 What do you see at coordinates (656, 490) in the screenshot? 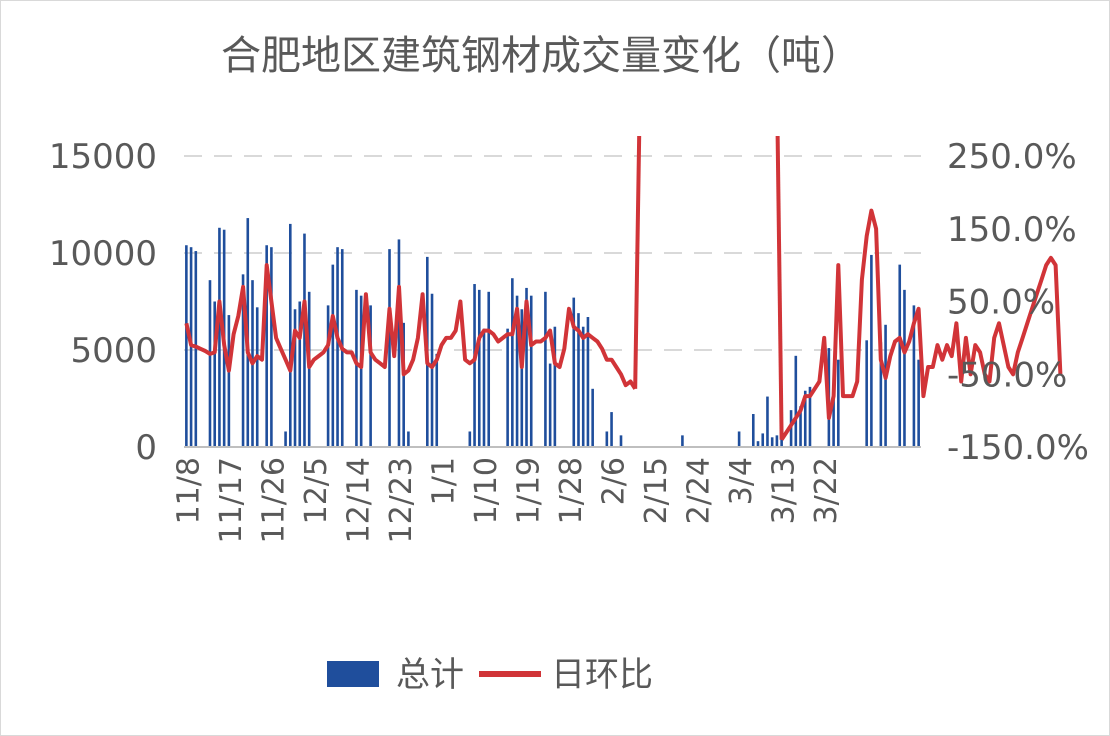
I see `x-tick-label: 2/15` at bounding box center [656, 490].